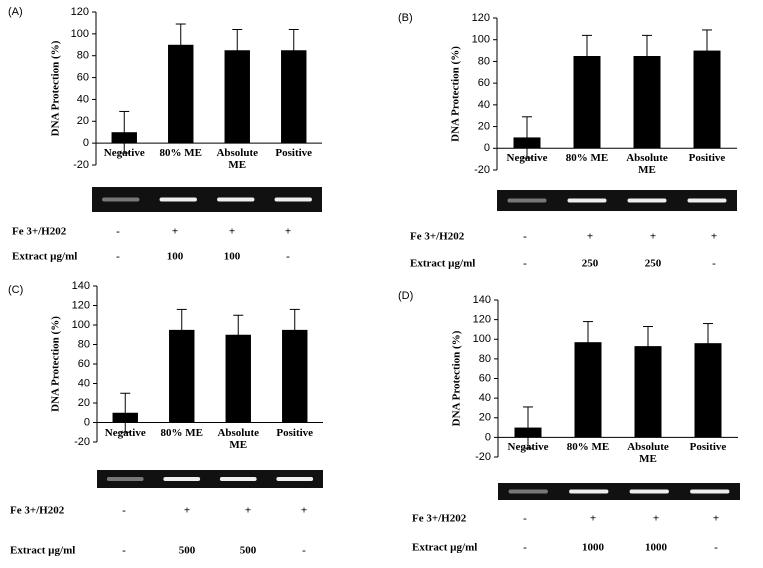 The height and width of the screenshot is (568, 763). I want to click on panel-label: (C), so click(15, 290).